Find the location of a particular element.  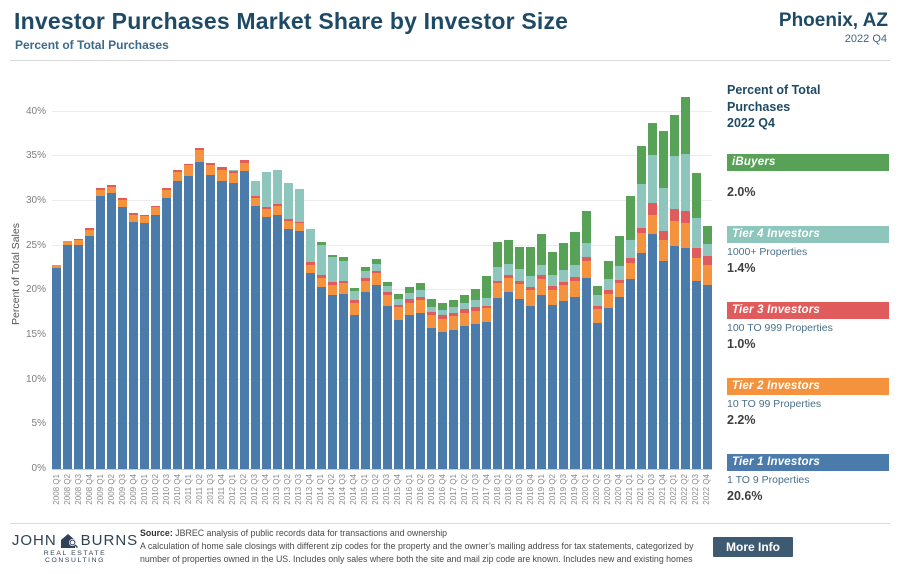

bar-2012-Q3 is located at coordinates (255, 324).